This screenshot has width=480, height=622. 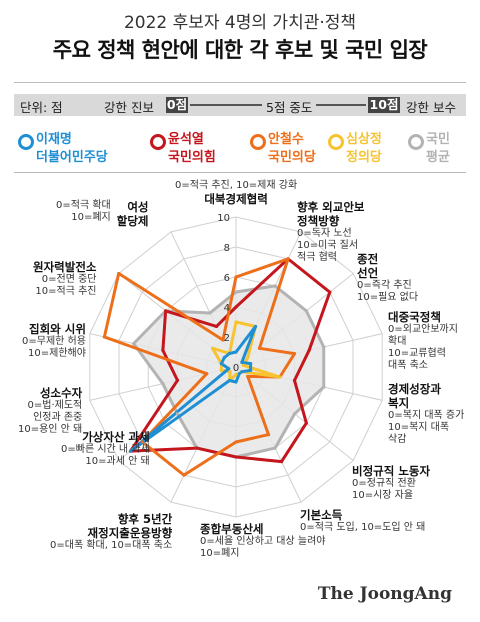 What do you see at coordinates (364, 139) in the screenshot?
I see `legend-name: 심상정` at bounding box center [364, 139].